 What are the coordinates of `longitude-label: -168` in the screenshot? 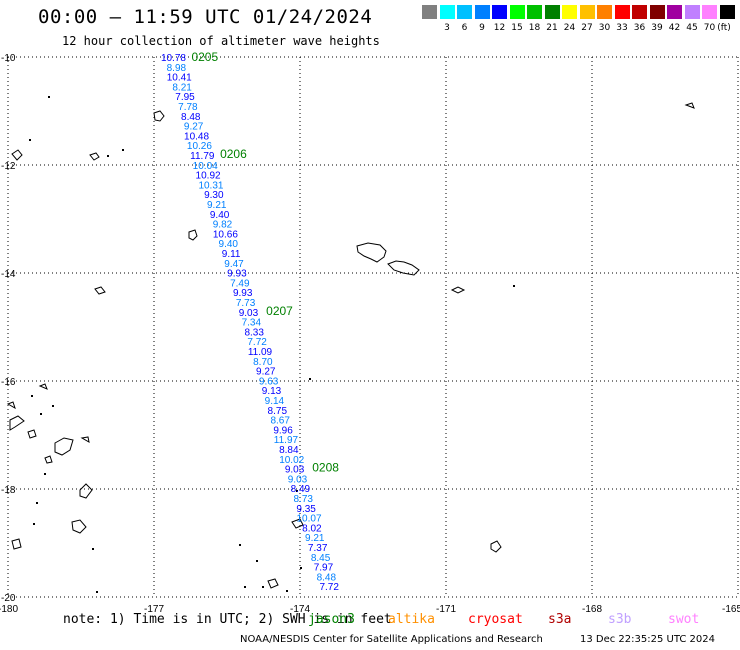 It's located at (592, 609).